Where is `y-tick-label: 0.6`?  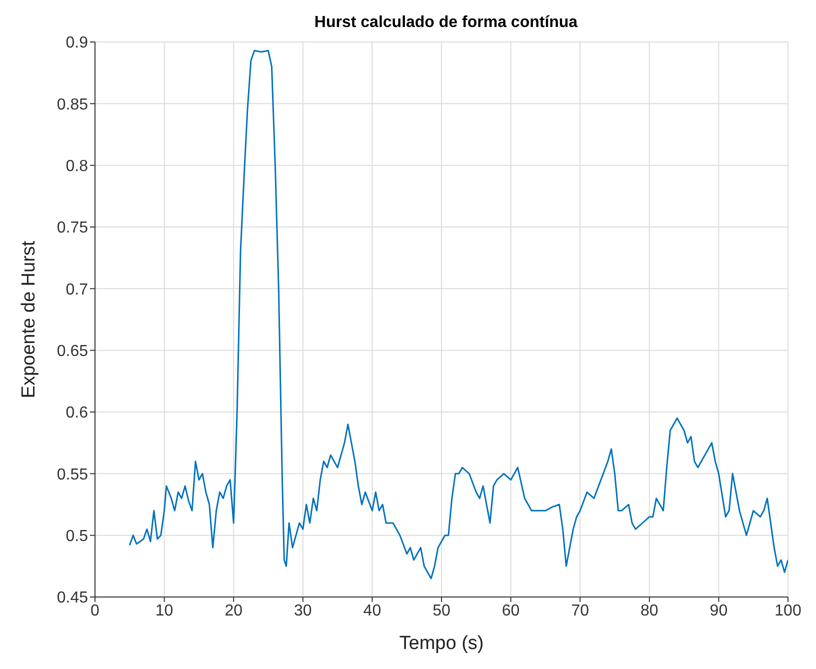 y-tick-label: 0.6 is located at coordinates (77, 413).